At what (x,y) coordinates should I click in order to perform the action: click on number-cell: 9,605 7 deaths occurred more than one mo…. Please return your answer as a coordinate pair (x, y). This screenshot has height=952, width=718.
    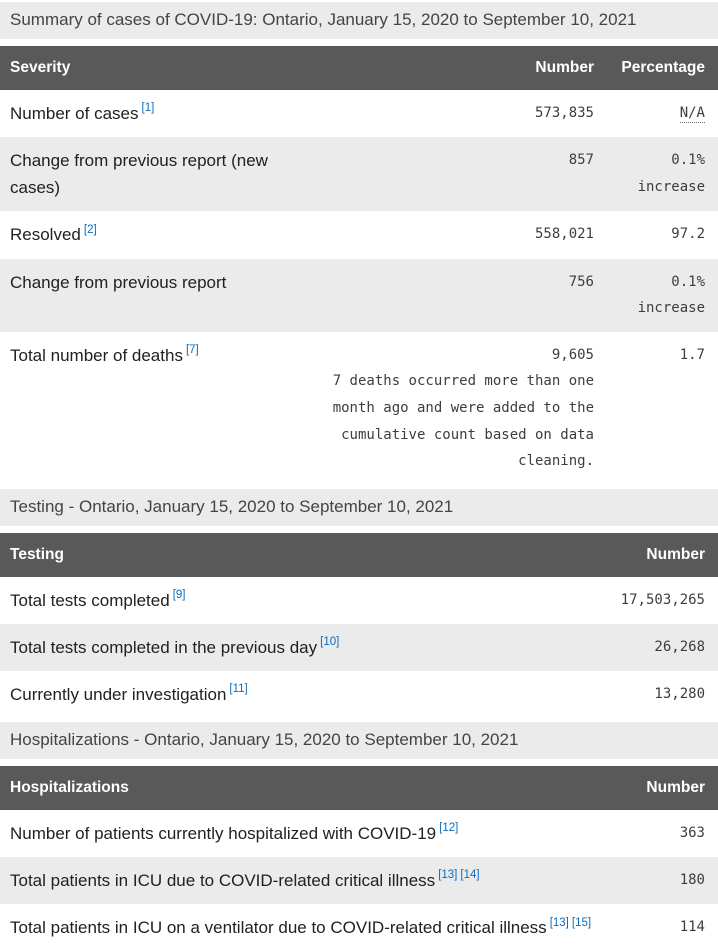
    Looking at the image, I should click on (460, 408).